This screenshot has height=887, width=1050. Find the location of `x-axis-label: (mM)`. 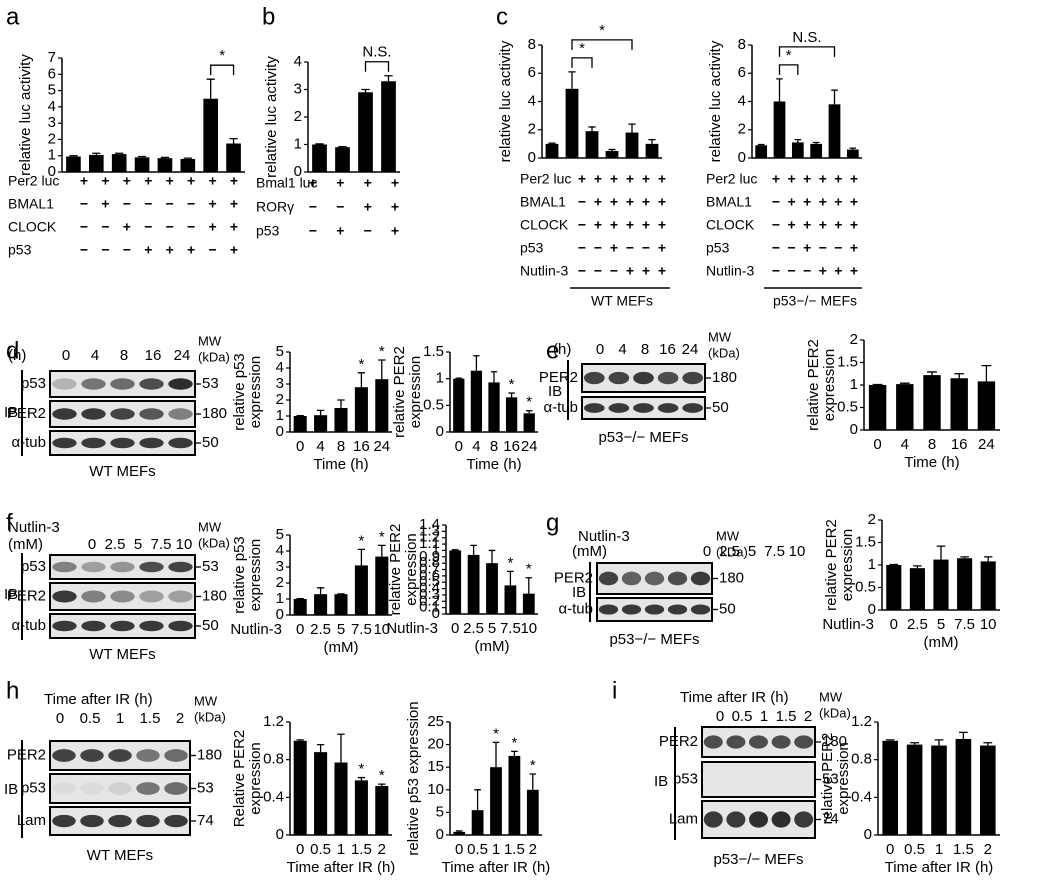

x-axis-label: (mM) is located at coordinates (492, 646).